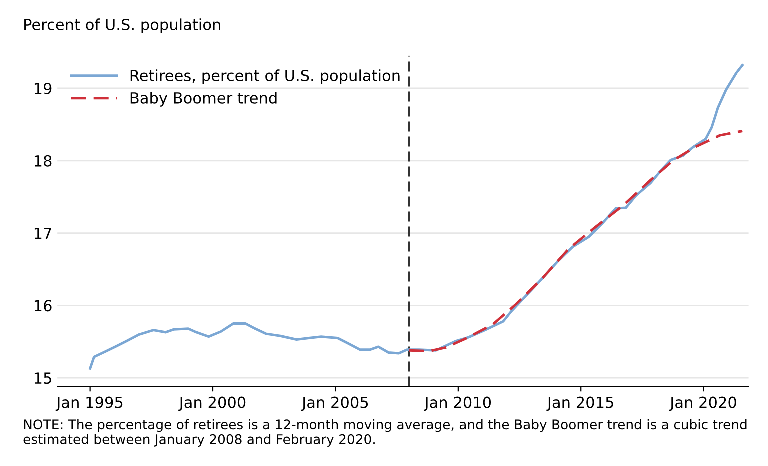  What do you see at coordinates (43, 161) in the screenshot?
I see `y-tick-label: 18` at bounding box center [43, 161].